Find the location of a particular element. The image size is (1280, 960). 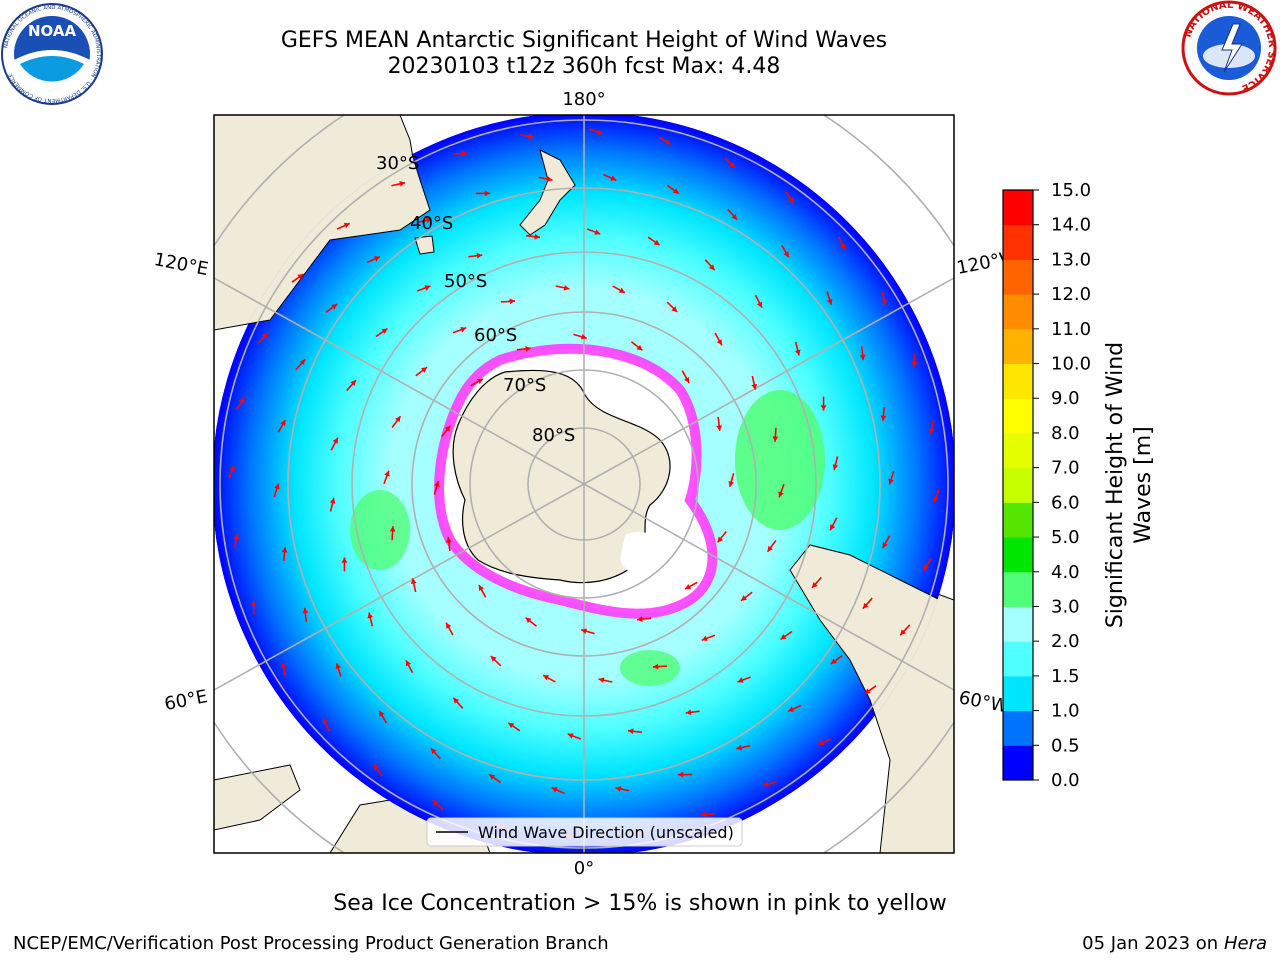

colorbar-tick-label: 14.0 is located at coordinates (1071, 225).